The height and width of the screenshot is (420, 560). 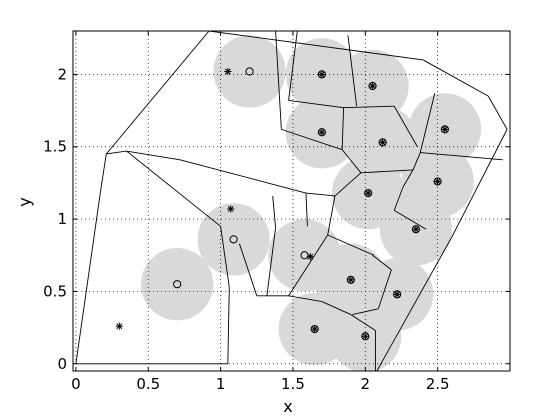 What do you see at coordinates (293, 384) in the screenshot?
I see `x-tick-label: 1.5` at bounding box center [293, 384].